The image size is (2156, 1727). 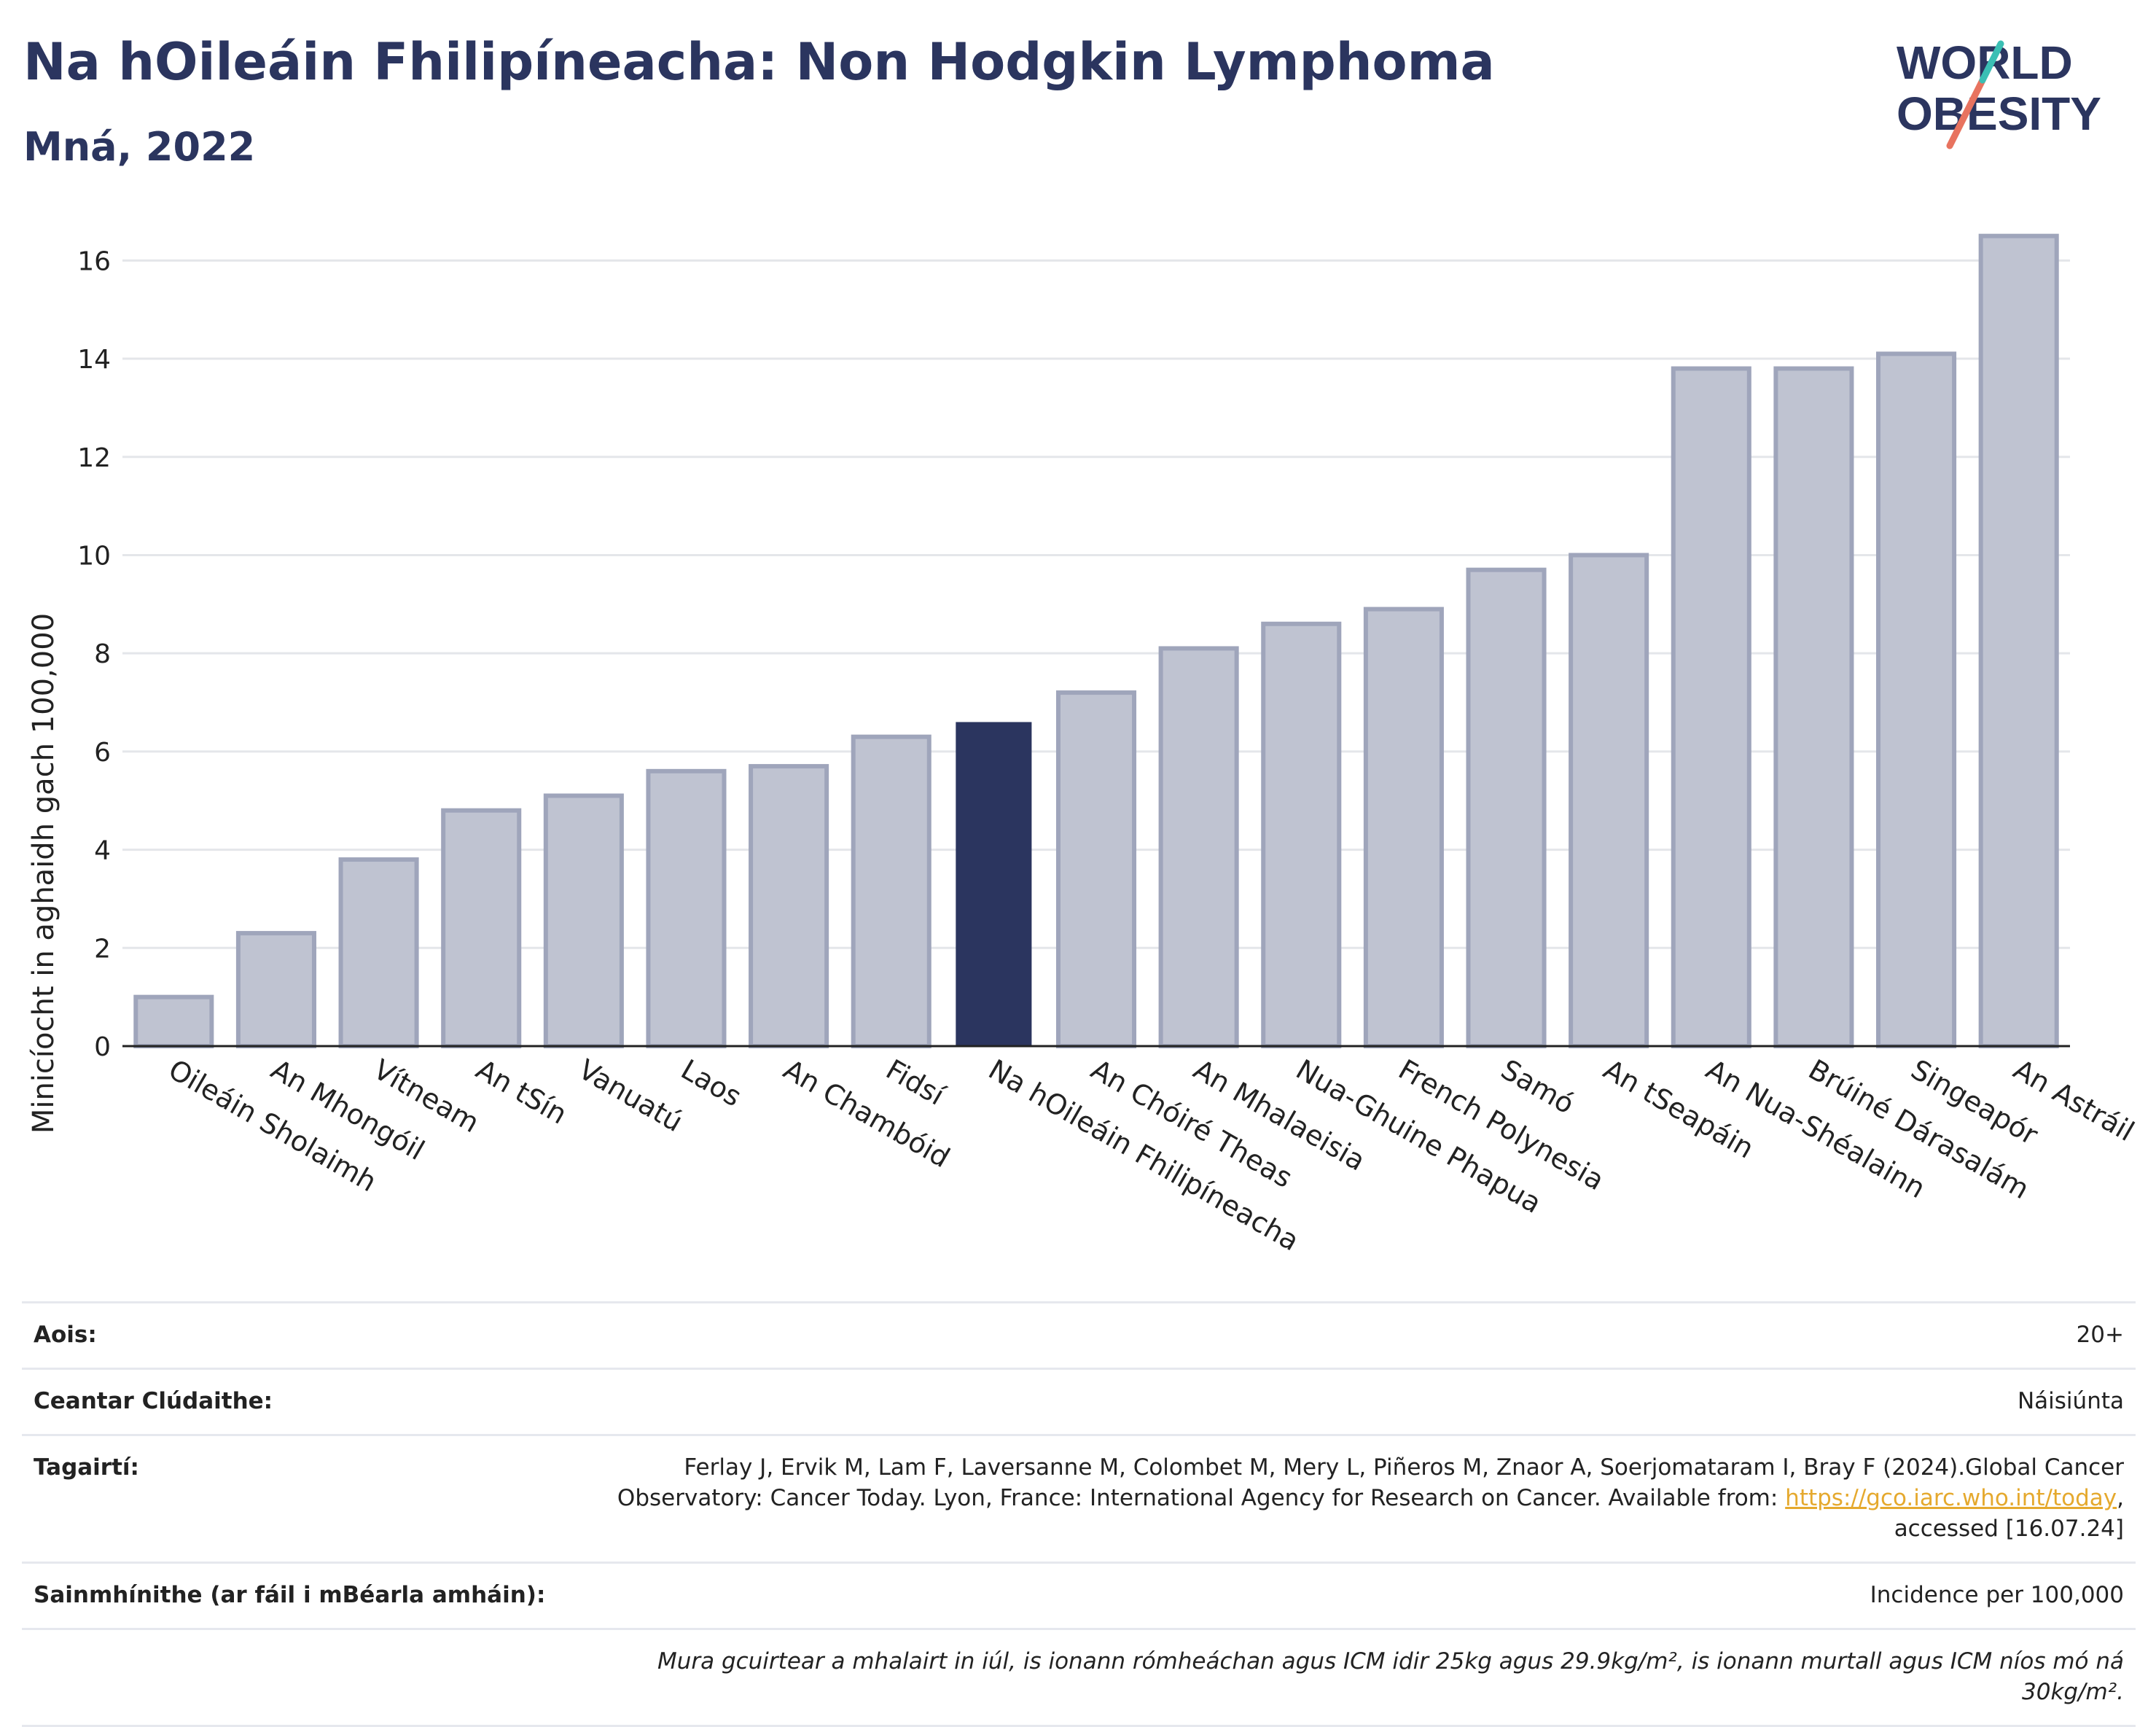 What do you see at coordinates (631, 1095) in the screenshot?
I see `x-tick-label: Vanuatú` at bounding box center [631, 1095].